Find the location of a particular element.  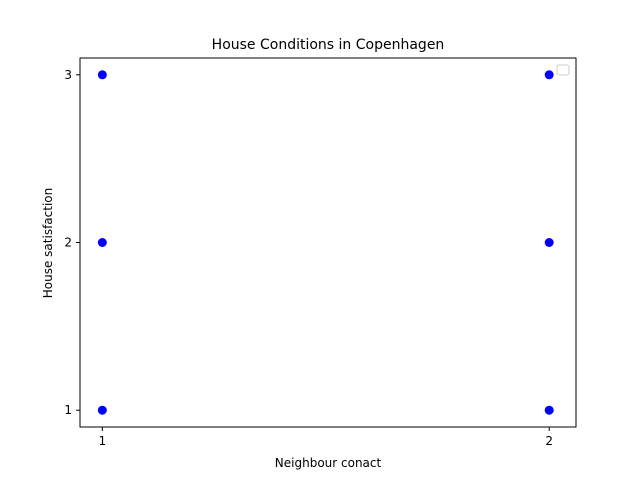

y-axis-label: House satisfaction is located at coordinates (48, 243).